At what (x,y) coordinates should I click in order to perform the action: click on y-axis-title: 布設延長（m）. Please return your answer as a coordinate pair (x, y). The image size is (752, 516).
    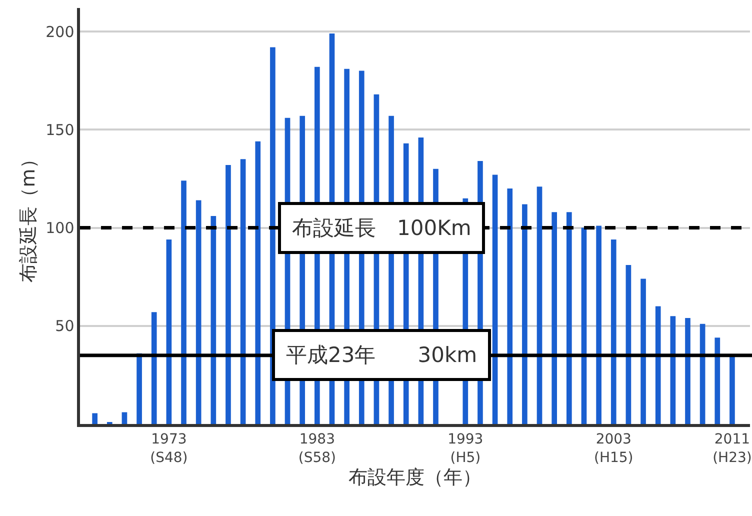
    Looking at the image, I should click on (28, 216).